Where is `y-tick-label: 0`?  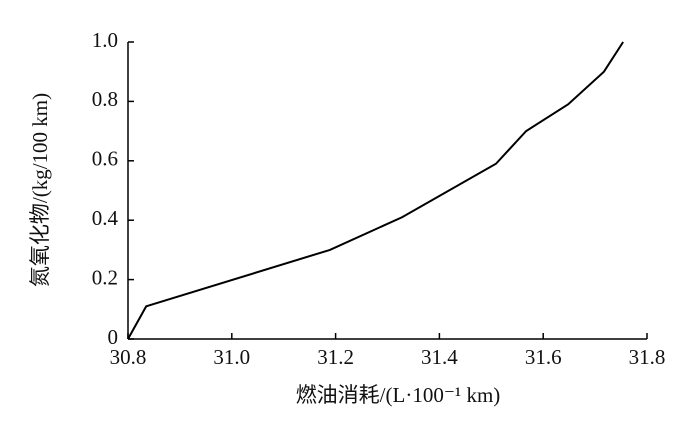 y-tick-label: 0 is located at coordinates (113, 337).